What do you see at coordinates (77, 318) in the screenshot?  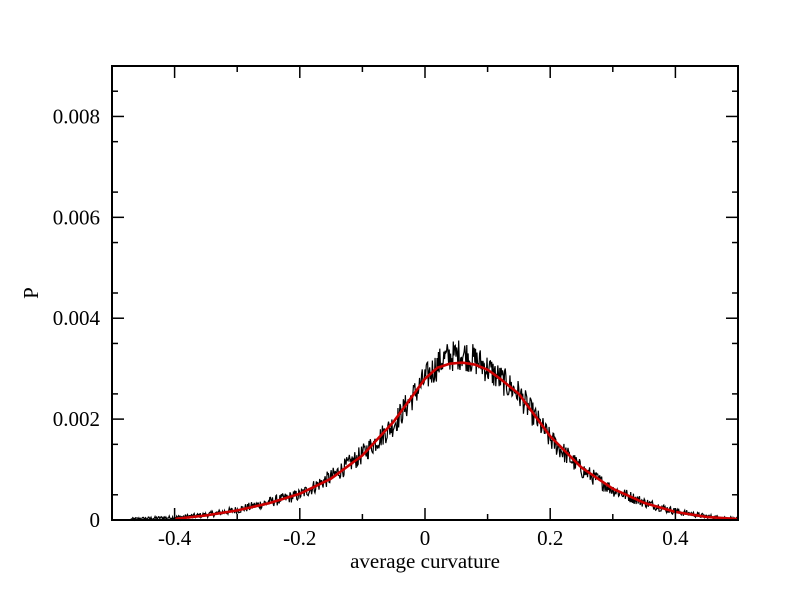 I see `y-tick-label: 0.004` at bounding box center [77, 318].